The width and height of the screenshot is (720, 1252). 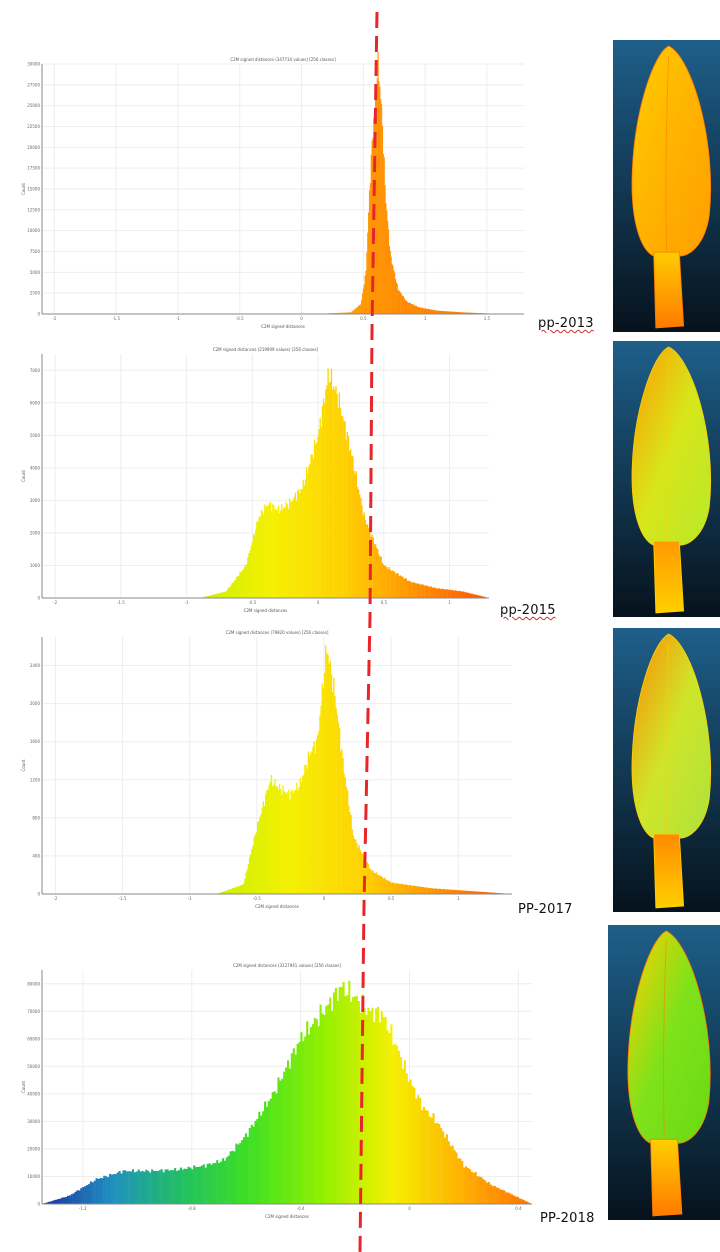 What do you see at coordinates (178, 318) in the screenshot?
I see `x-tick-label: -1` at bounding box center [178, 318].